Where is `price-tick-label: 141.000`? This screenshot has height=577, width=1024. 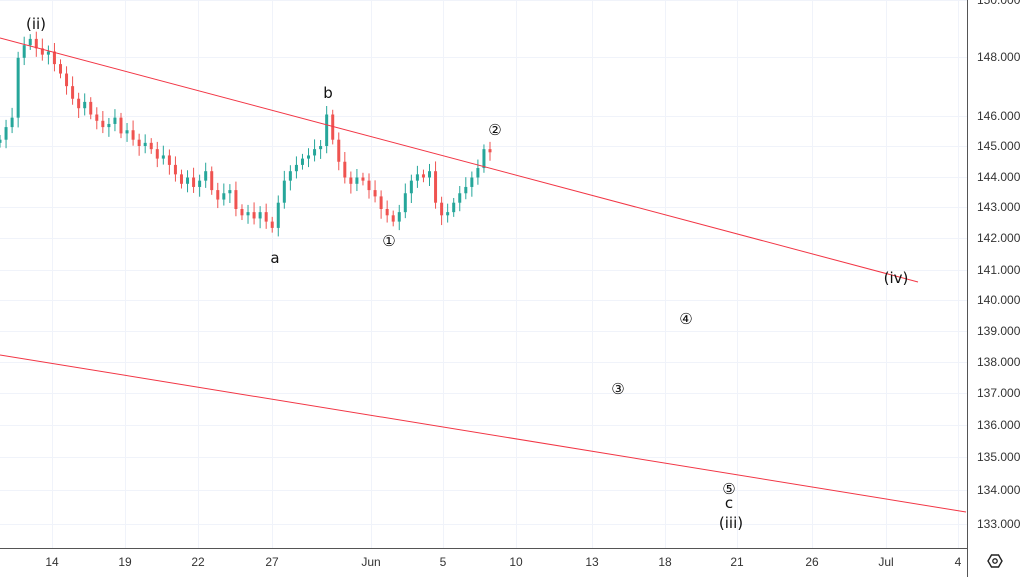
price-tick-label: 141.000 is located at coordinates (999, 270).